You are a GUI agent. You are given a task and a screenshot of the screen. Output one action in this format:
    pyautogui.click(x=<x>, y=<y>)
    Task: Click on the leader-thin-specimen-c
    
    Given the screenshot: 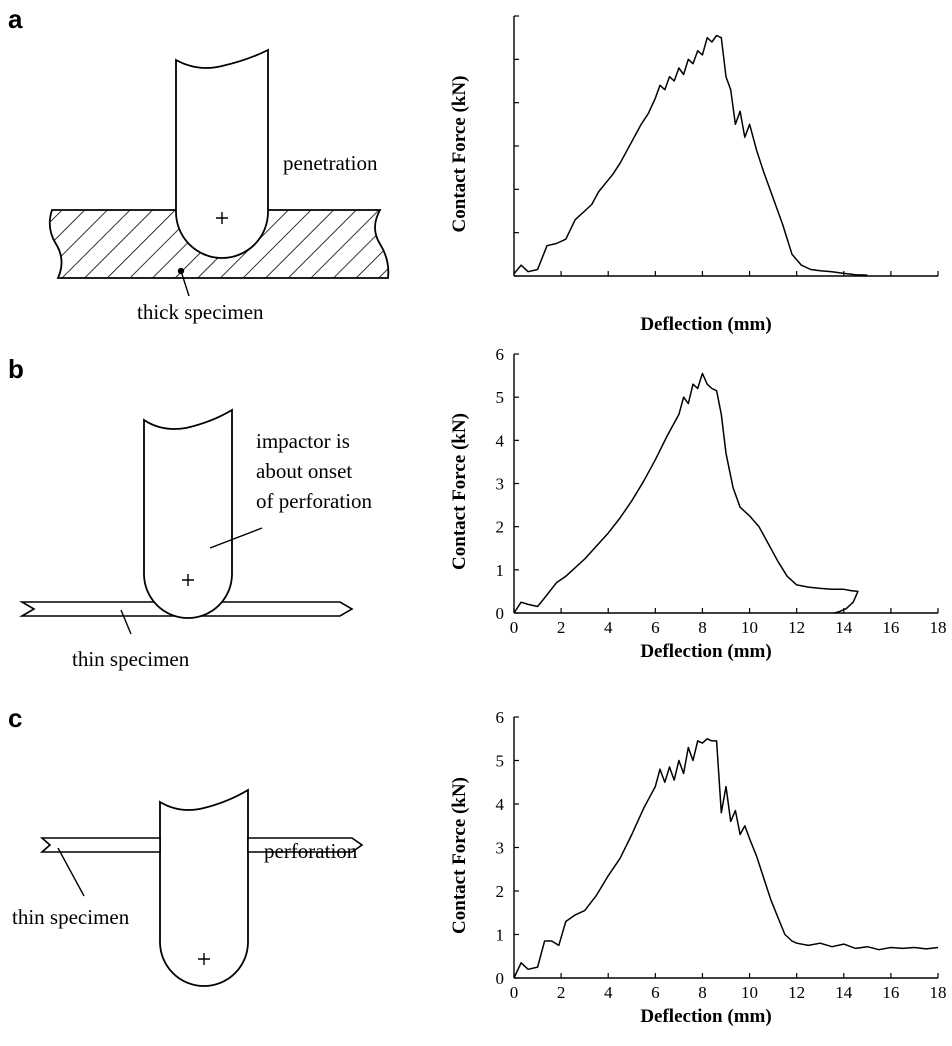 What is the action you would take?
    pyautogui.click(x=71, y=872)
    